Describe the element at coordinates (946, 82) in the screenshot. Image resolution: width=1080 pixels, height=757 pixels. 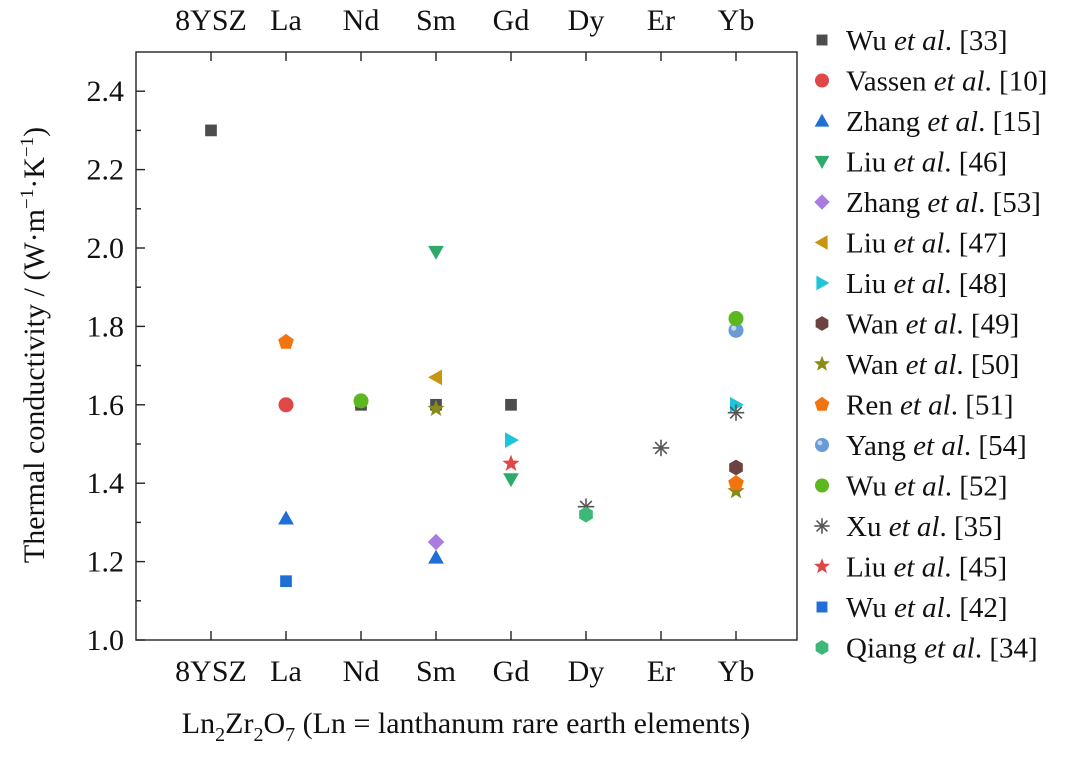
I see `legend-label: Vassen et al. [10]` at that location.